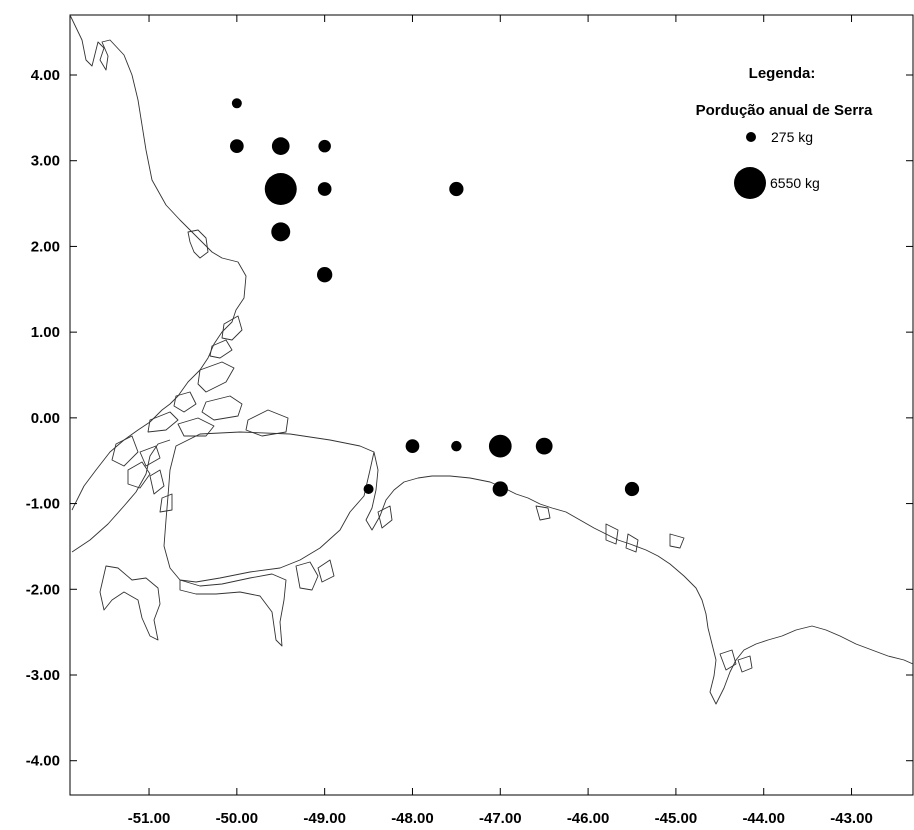 The height and width of the screenshot is (830, 914). I want to click on y-tick-label: 4.00, so click(45, 75).